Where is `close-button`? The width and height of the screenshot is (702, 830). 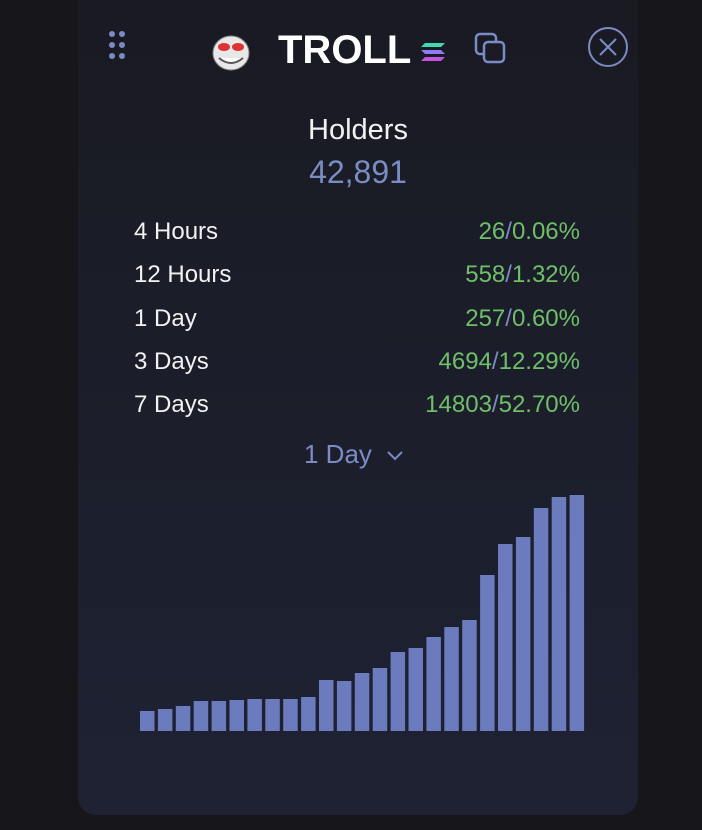 close-button is located at coordinates (608, 47).